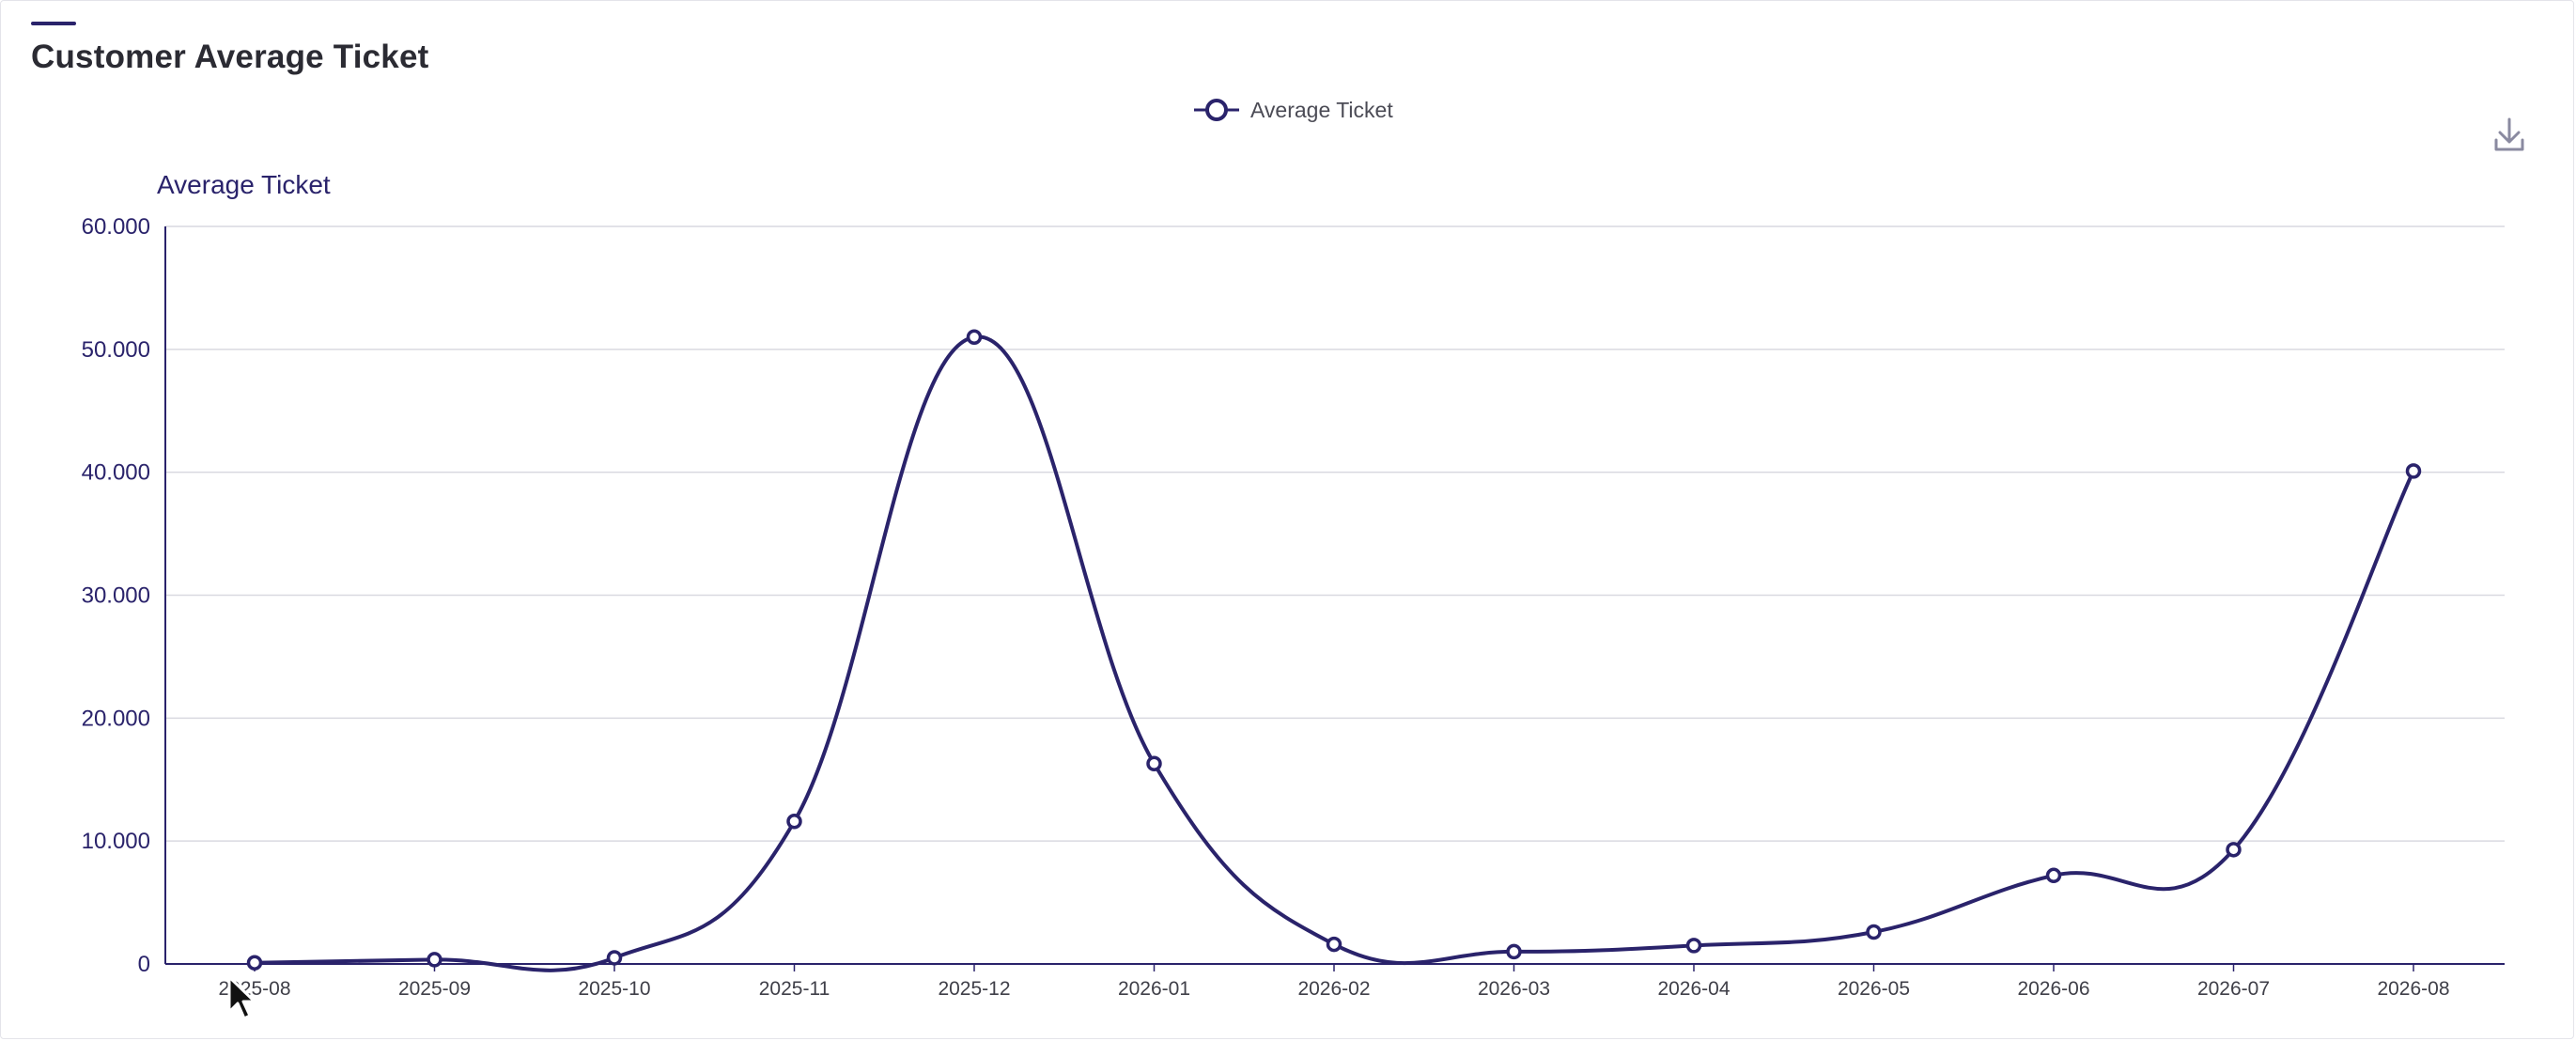  Describe the element at coordinates (614, 989) in the screenshot. I see `x-tick-label: 2025-10` at that location.